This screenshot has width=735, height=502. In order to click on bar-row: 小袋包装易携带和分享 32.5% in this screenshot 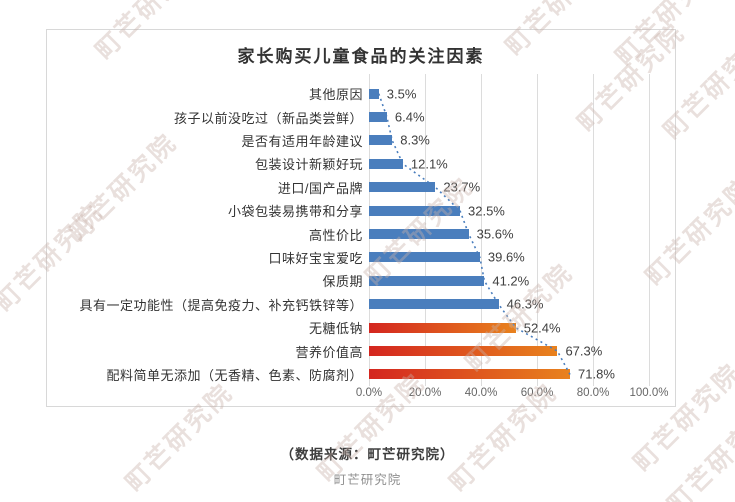, I will do `click(361, 210)`.